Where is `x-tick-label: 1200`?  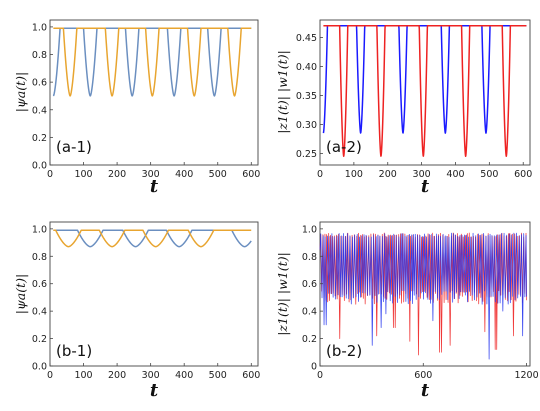 x-tick-label: 1200 is located at coordinates (526, 375).